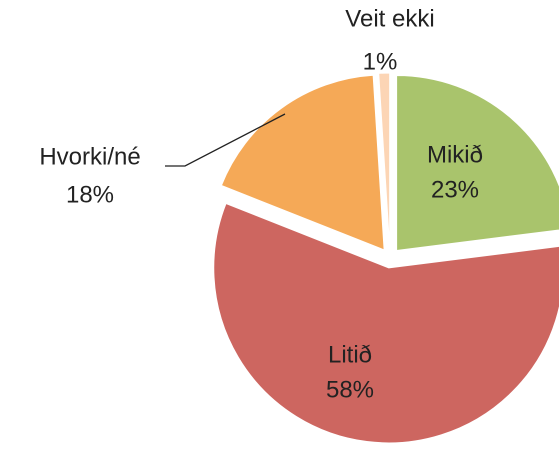  What do you see at coordinates (389, 18) in the screenshot?
I see `slice-name: Veit ekki` at bounding box center [389, 18].